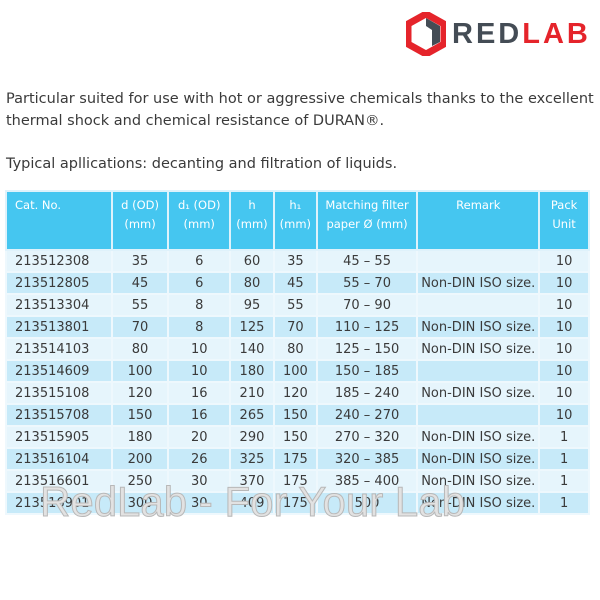  I want to click on table-cell: 200, so click(140, 459).